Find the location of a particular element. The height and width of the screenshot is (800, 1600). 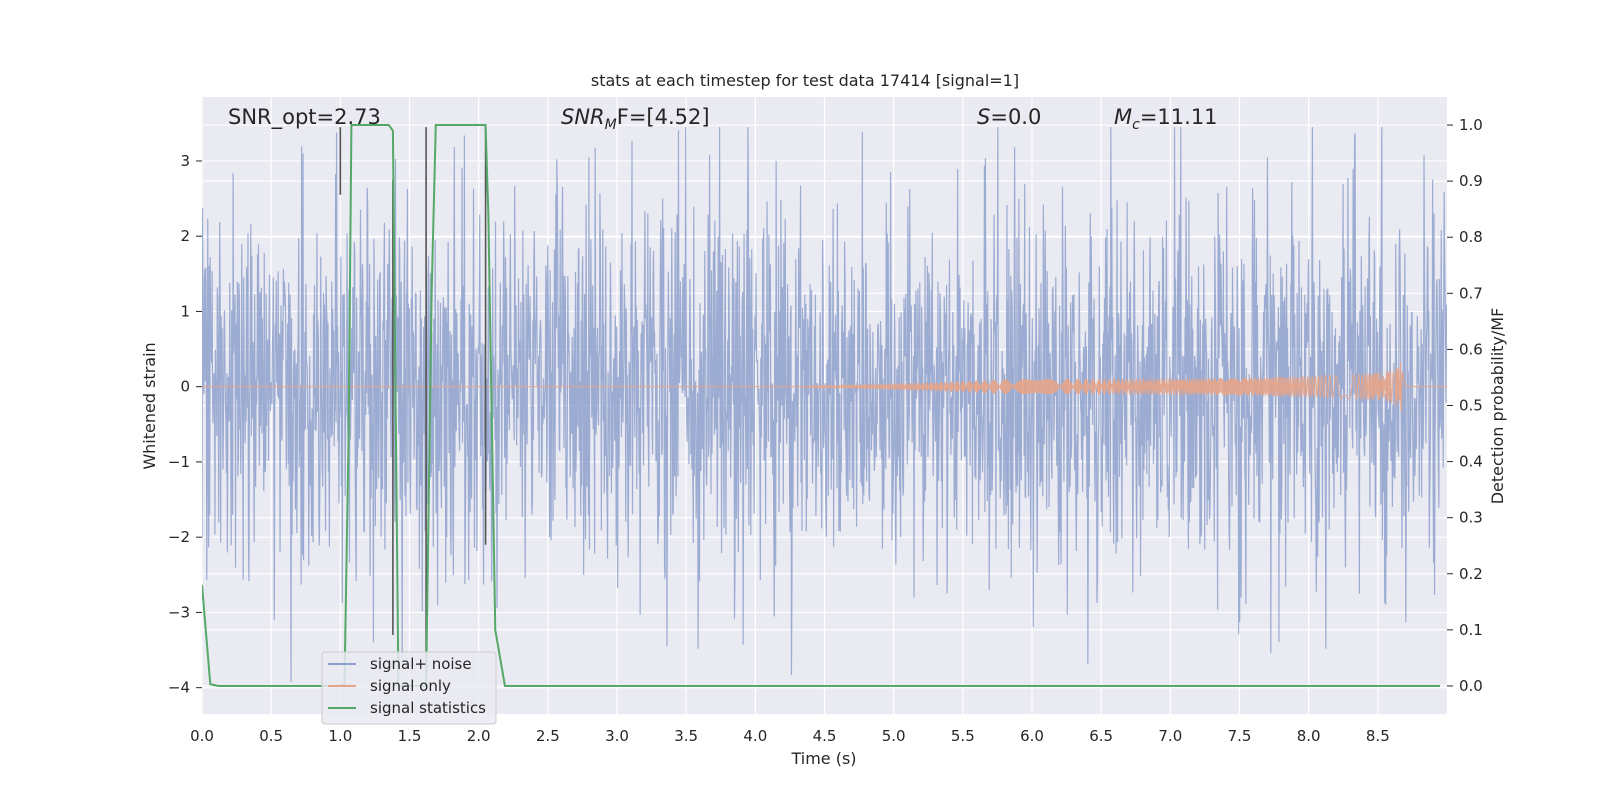

y-right-axis-label: Detection probability/MF is located at coordinates (1497, 406).